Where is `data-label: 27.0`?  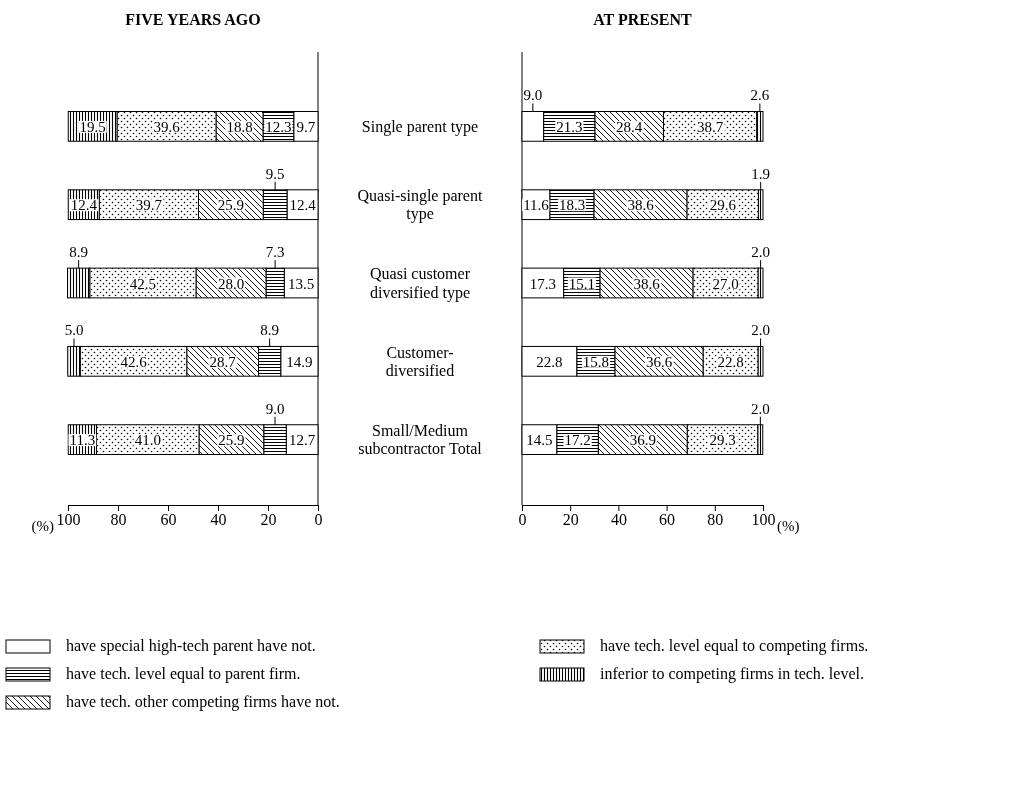
data-label: 27.0 is located at coordinates (725, 283).